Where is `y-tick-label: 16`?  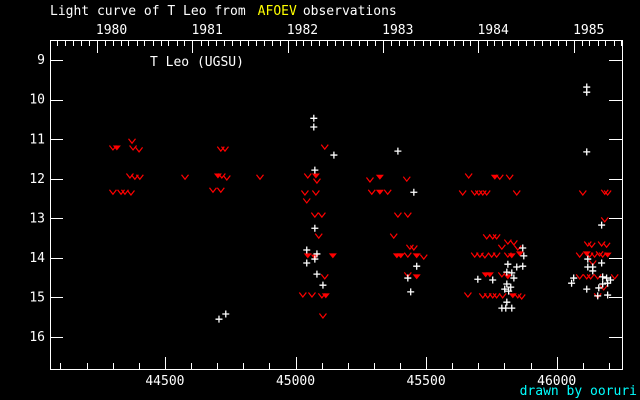
y-tick-label: 16 is located at coordinates (37, 337).